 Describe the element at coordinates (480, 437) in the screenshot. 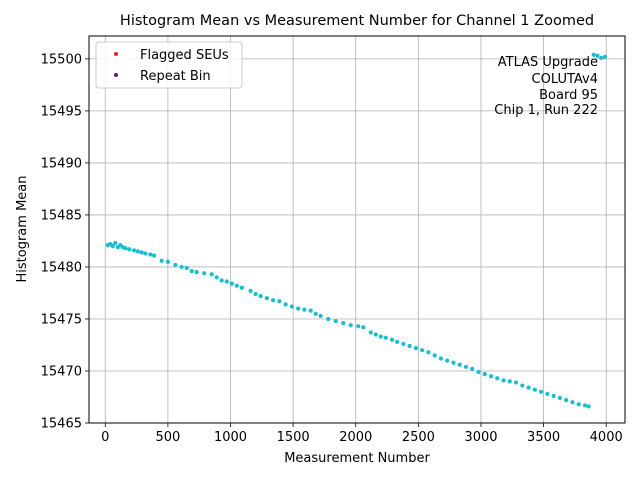

I see `x-tick-label: 3000` at that location.